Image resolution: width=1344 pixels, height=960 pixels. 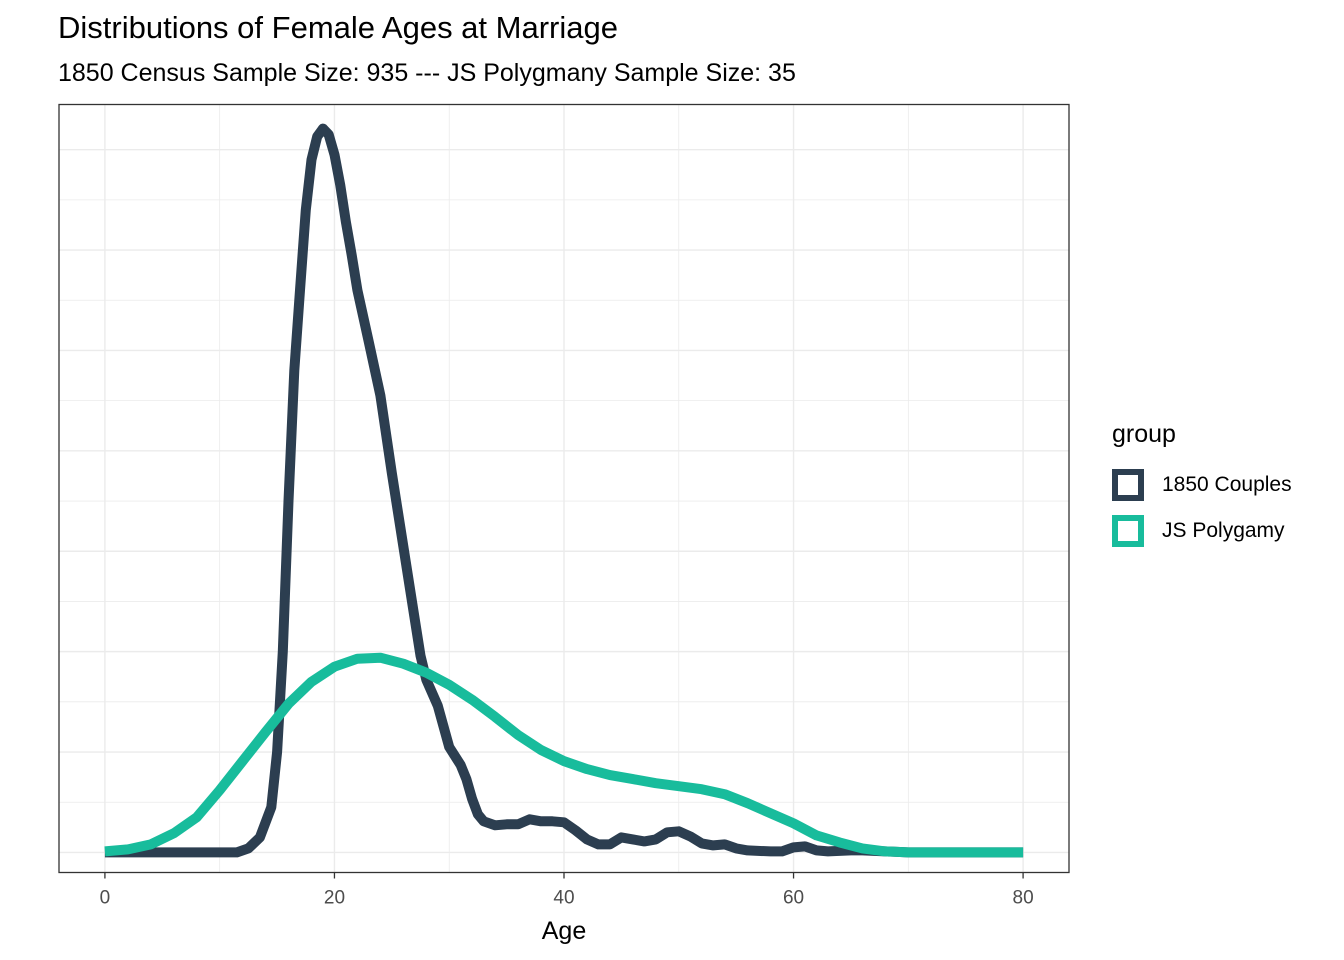 What do you see at coordinates (793, 898) in the screenshot?
I see `x-tick-label: 60` at bounding box center [793, 898].